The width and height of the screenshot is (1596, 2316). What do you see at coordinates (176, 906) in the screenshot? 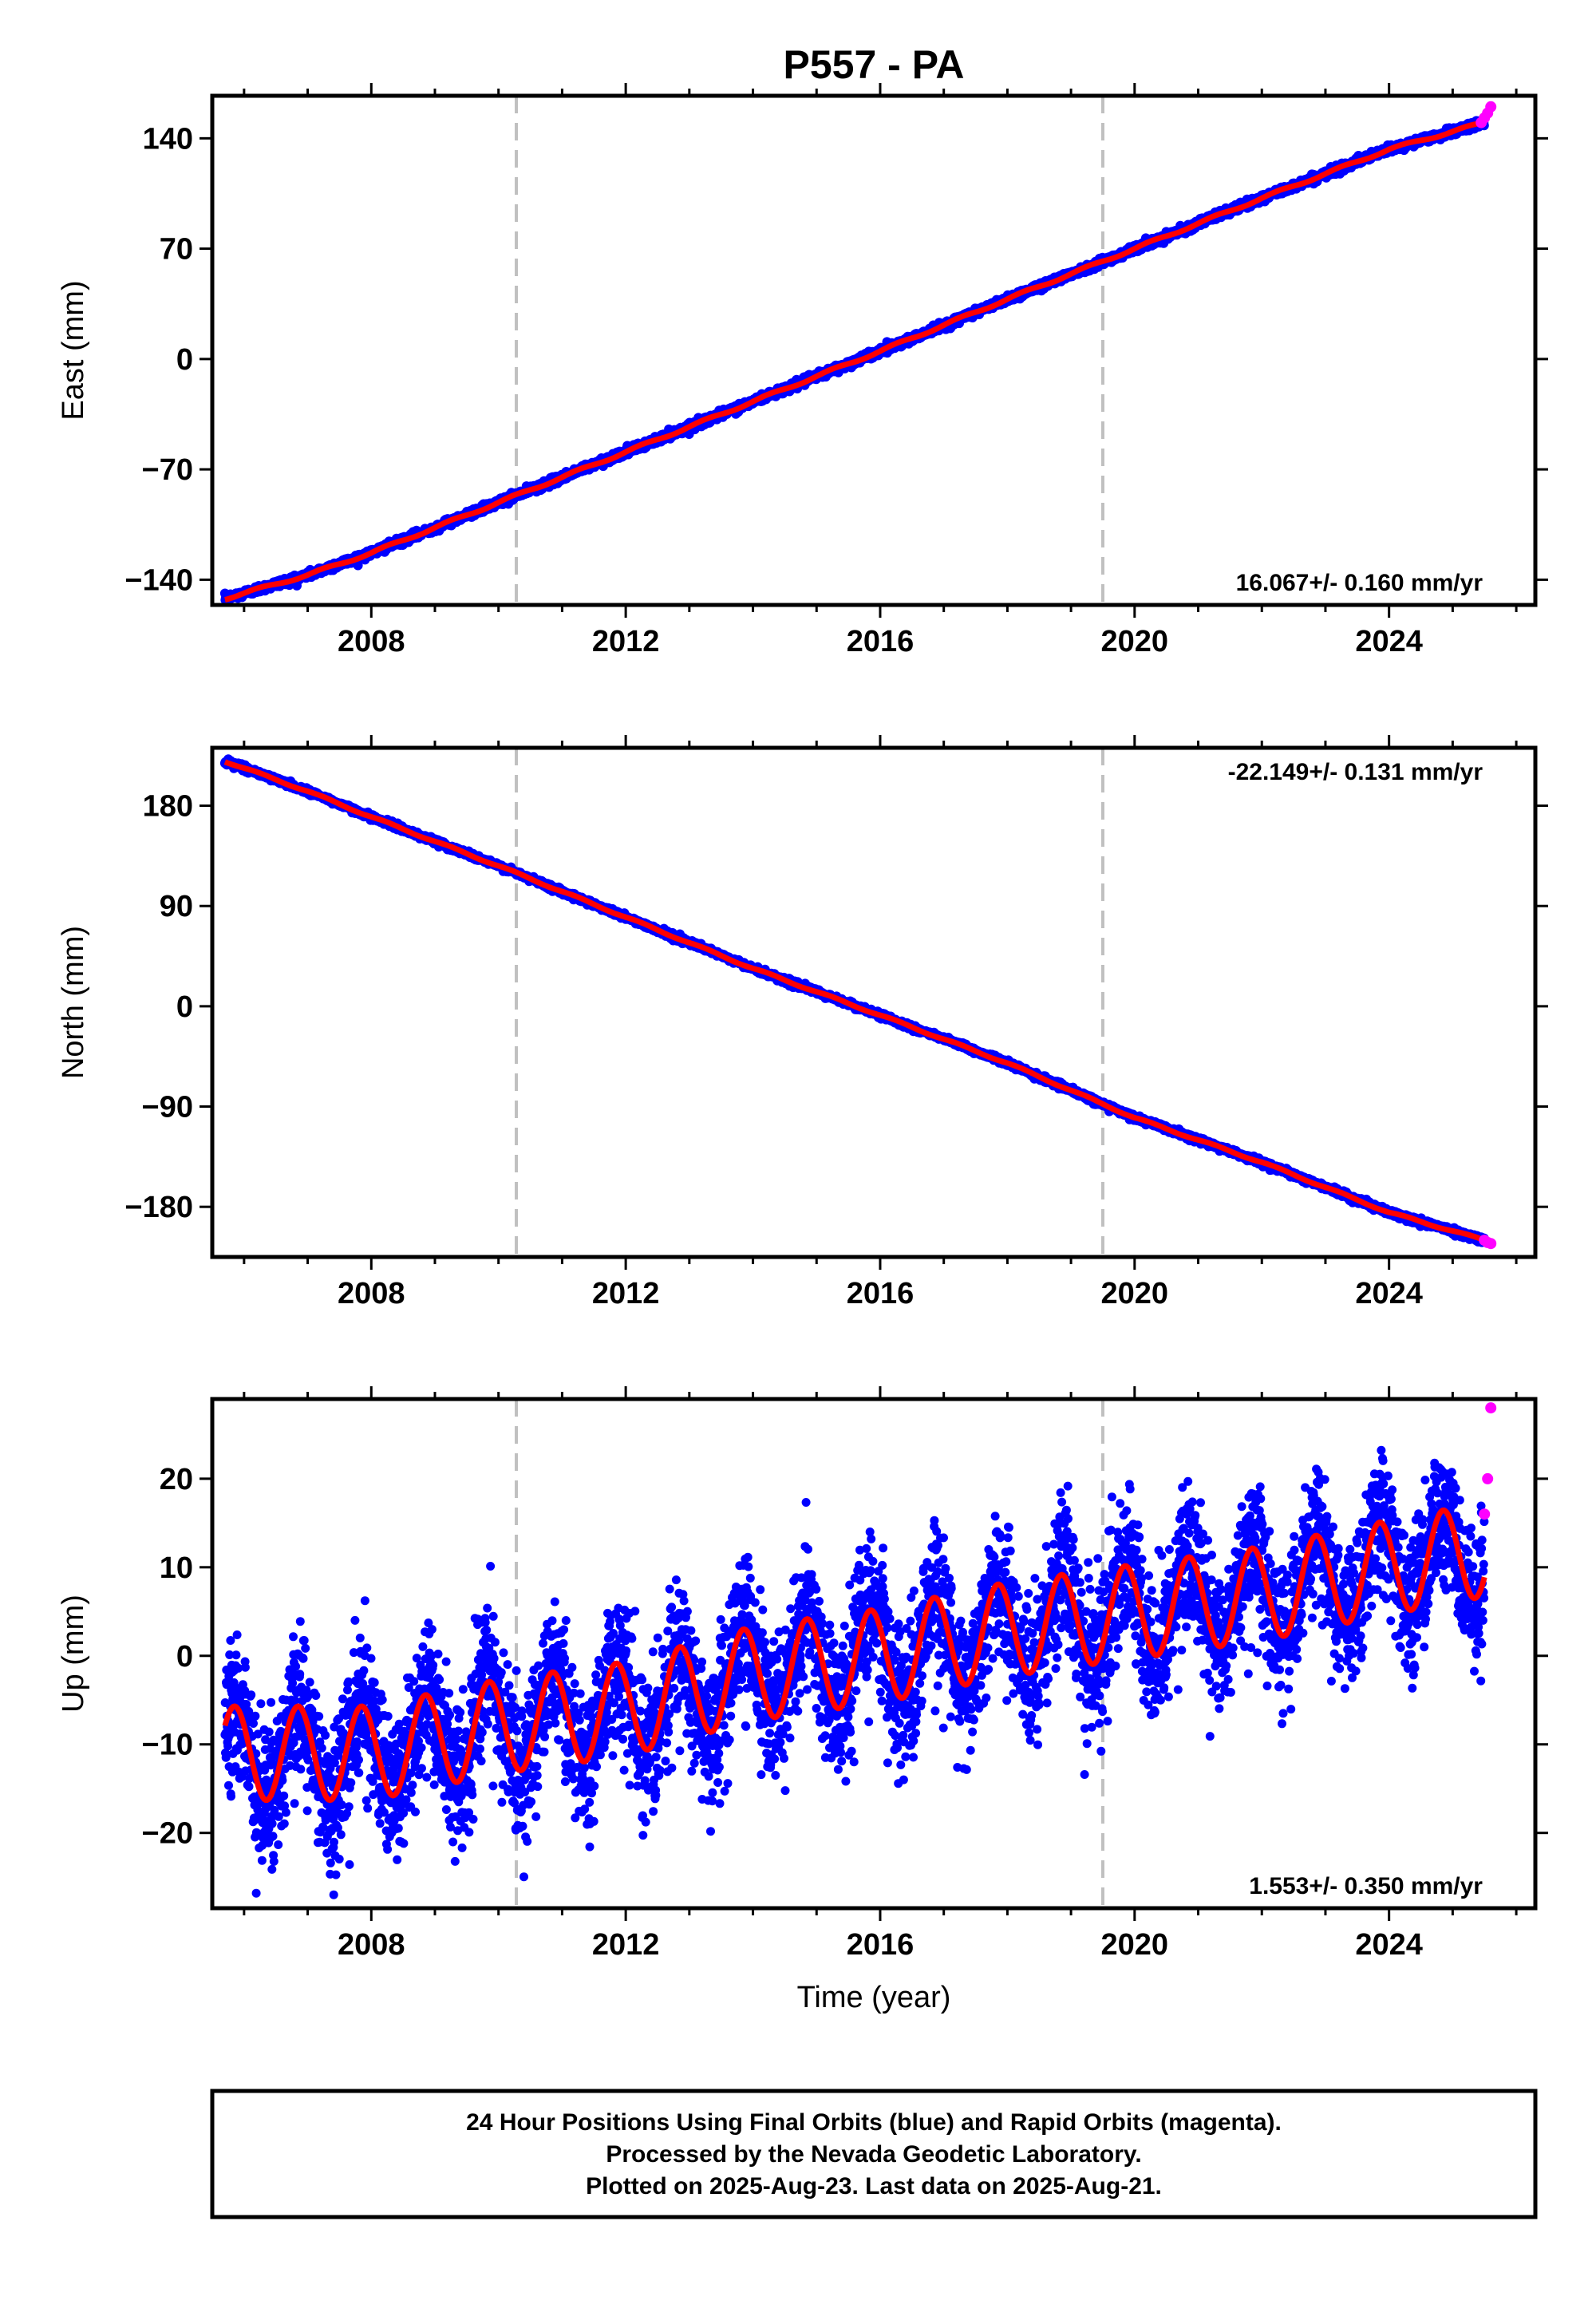
I see `north-y-tick-label: 90` at bounding box center [176, 906].